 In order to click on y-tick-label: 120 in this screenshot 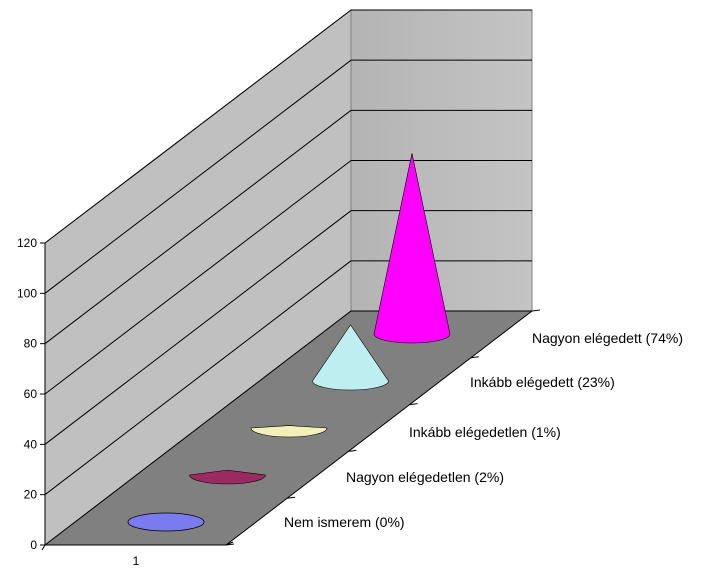, I will do `click(27, 243)`.